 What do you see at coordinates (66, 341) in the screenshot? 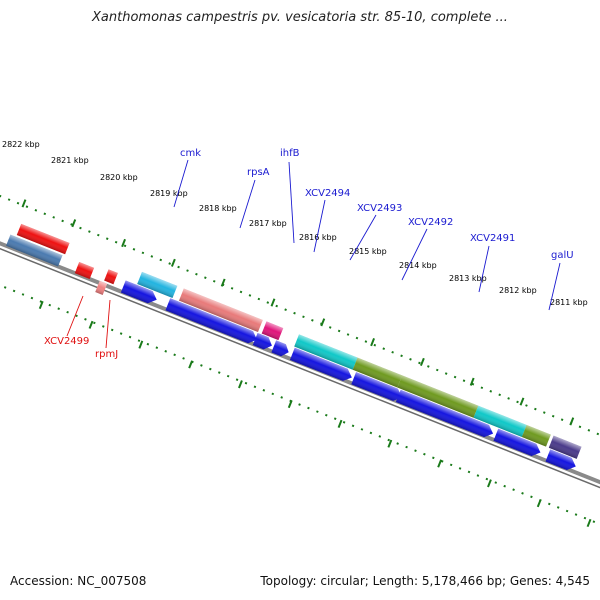
I see `gene-label: XCV2499` at bounding box center [66, 341].